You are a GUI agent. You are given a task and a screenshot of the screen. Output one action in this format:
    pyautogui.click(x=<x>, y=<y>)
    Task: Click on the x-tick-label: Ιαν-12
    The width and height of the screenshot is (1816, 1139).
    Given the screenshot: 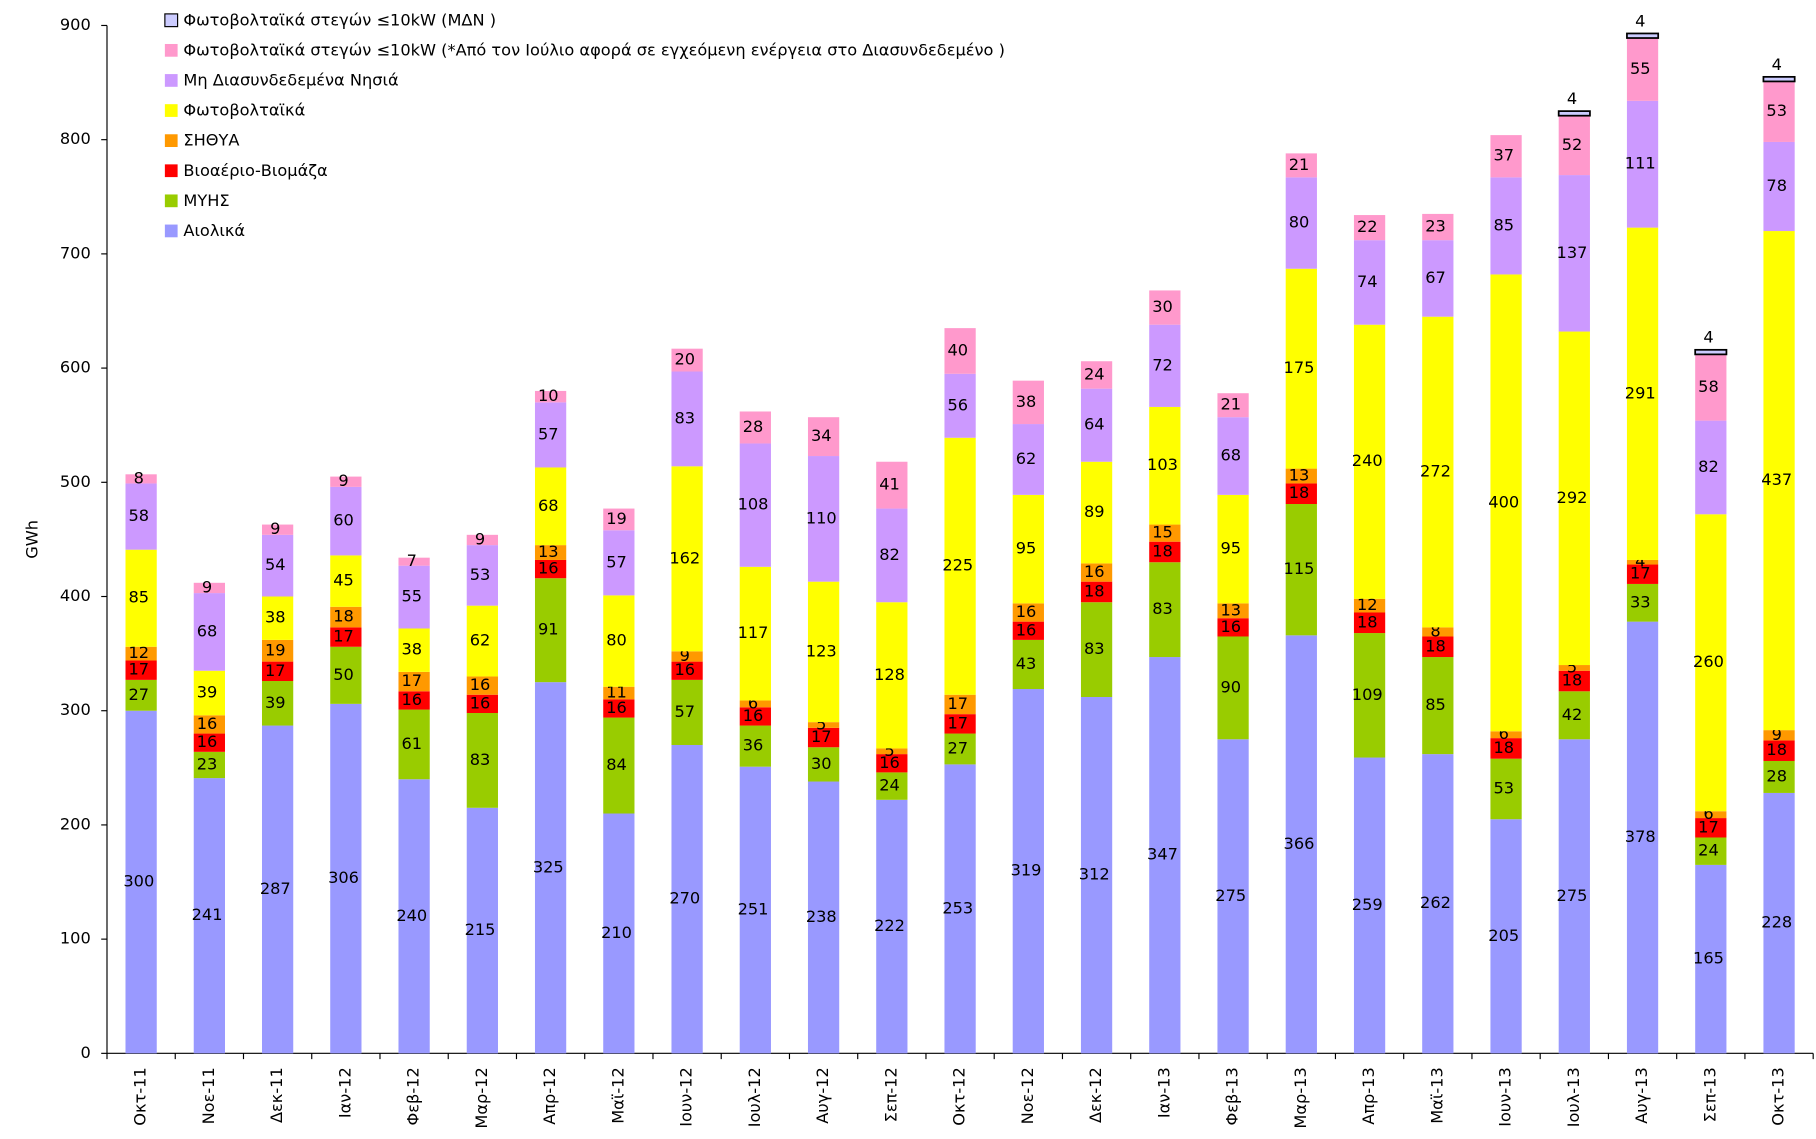 What is the action you would take?
    pyautogui.click(x=344, y=1092)
    